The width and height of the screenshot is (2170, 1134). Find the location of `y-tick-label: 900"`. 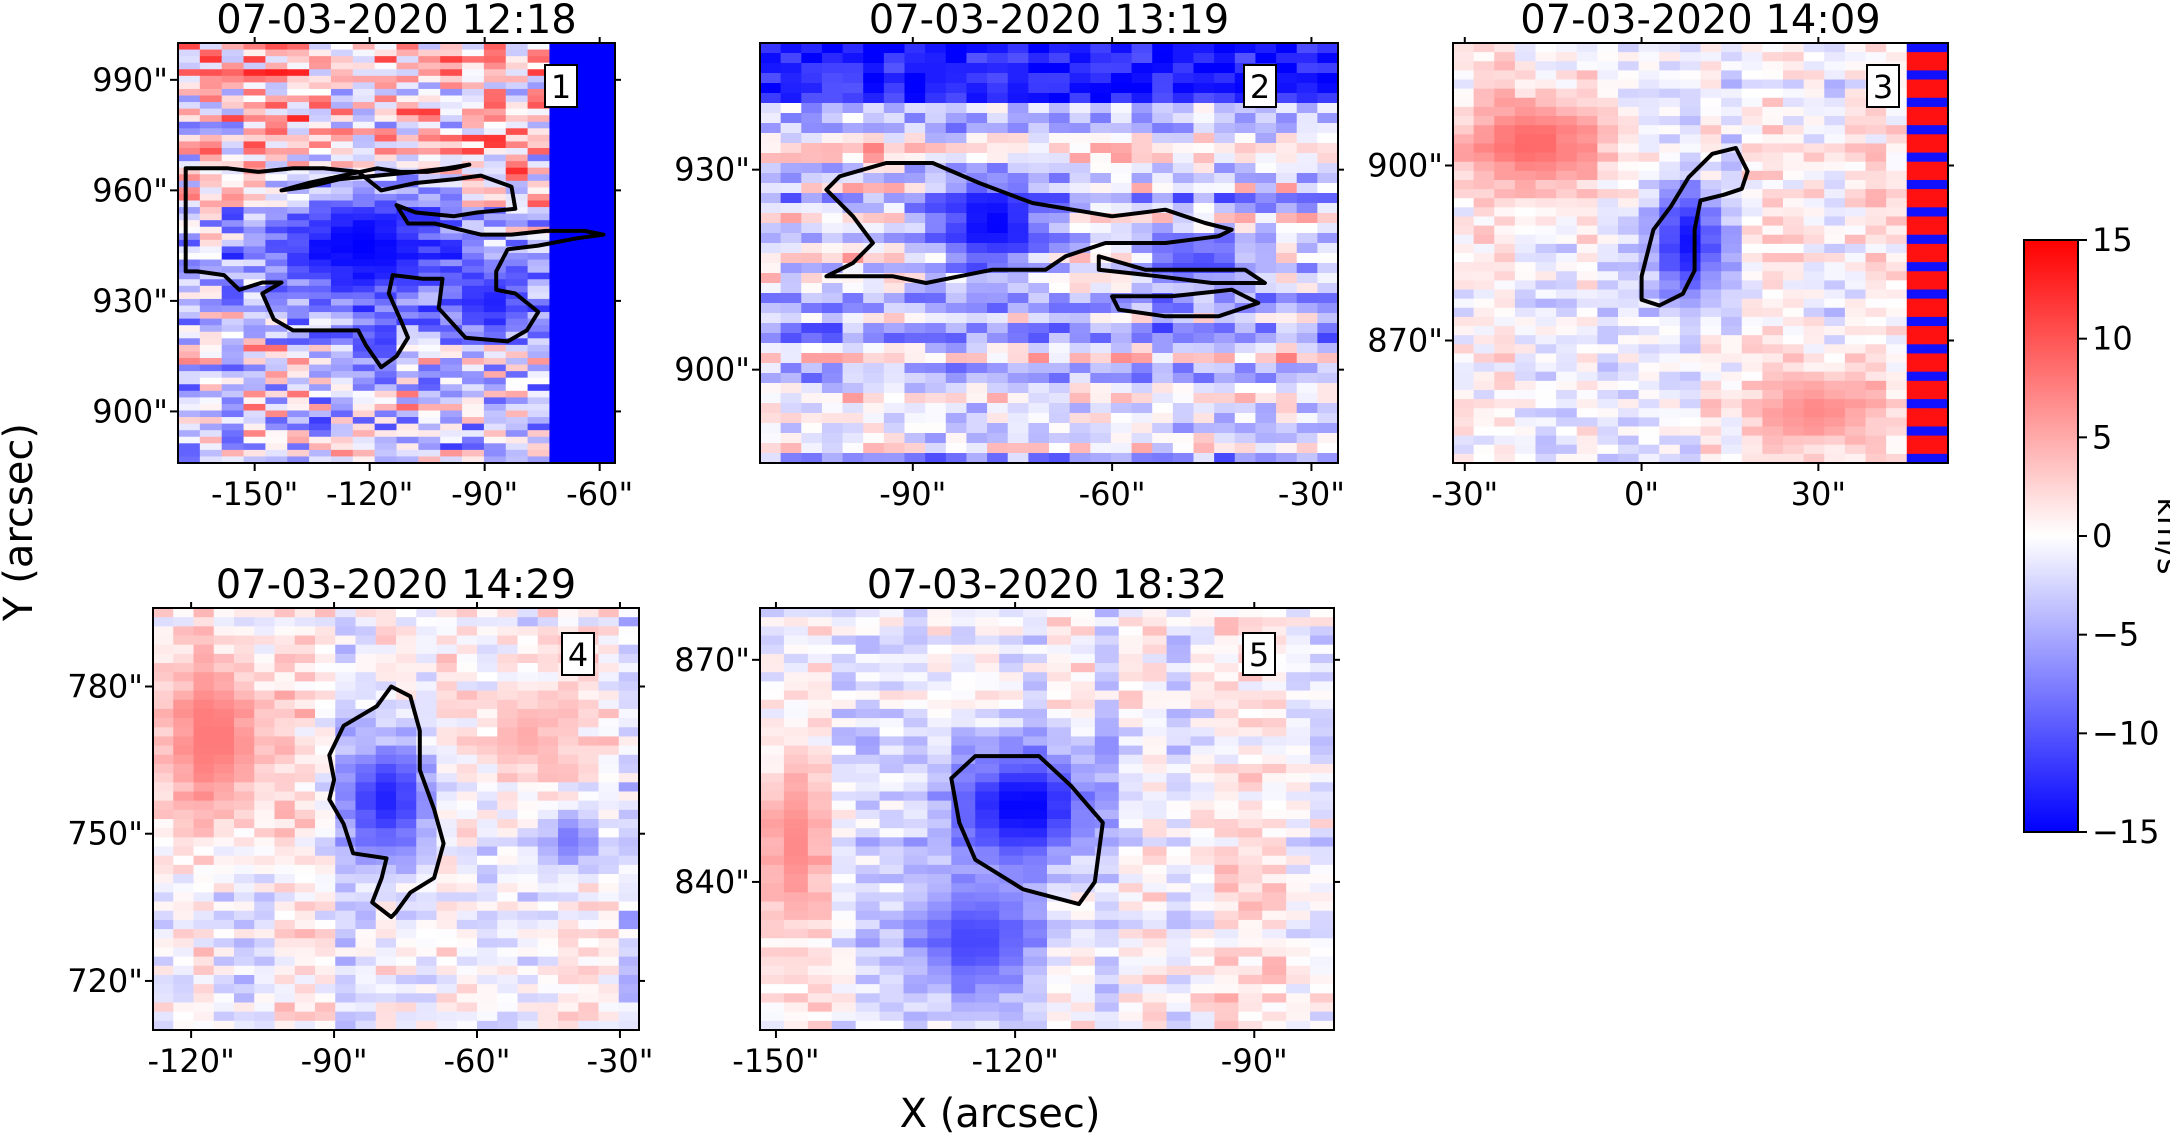

y-tick-label: 900" is located at coordinates (130, 411).